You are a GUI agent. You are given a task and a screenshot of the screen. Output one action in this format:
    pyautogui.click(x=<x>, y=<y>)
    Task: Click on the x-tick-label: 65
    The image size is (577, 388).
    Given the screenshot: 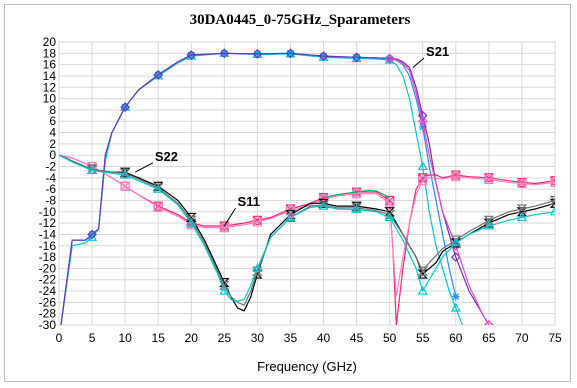 What is the action you would take?
    pyautogui.click(x=489, y=338)
    